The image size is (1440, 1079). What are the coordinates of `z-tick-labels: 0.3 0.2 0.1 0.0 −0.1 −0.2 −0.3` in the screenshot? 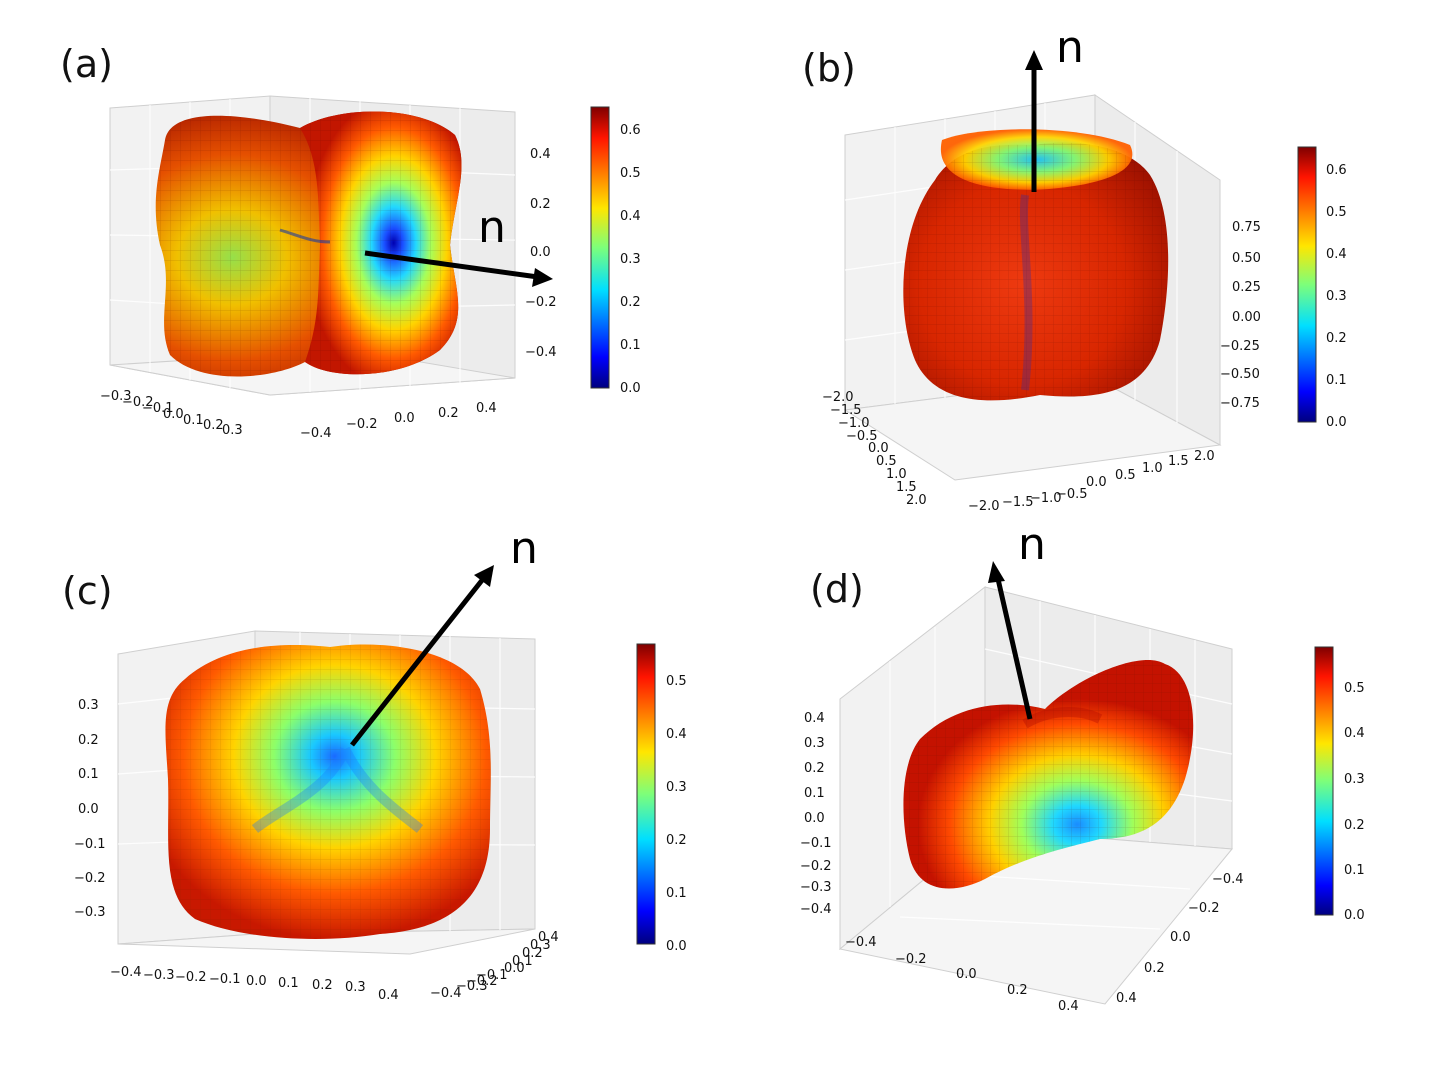 It's located at (90, 809).